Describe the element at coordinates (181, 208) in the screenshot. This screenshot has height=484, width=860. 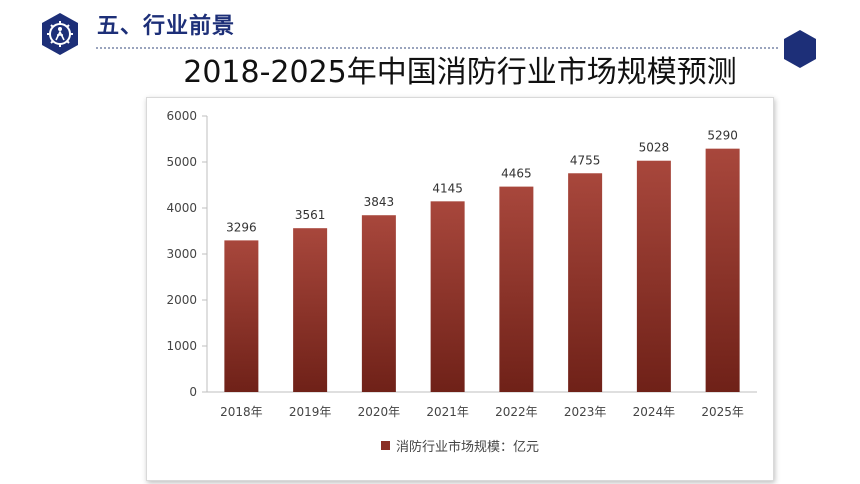
I see `y-tick-label: 4000` at that location.